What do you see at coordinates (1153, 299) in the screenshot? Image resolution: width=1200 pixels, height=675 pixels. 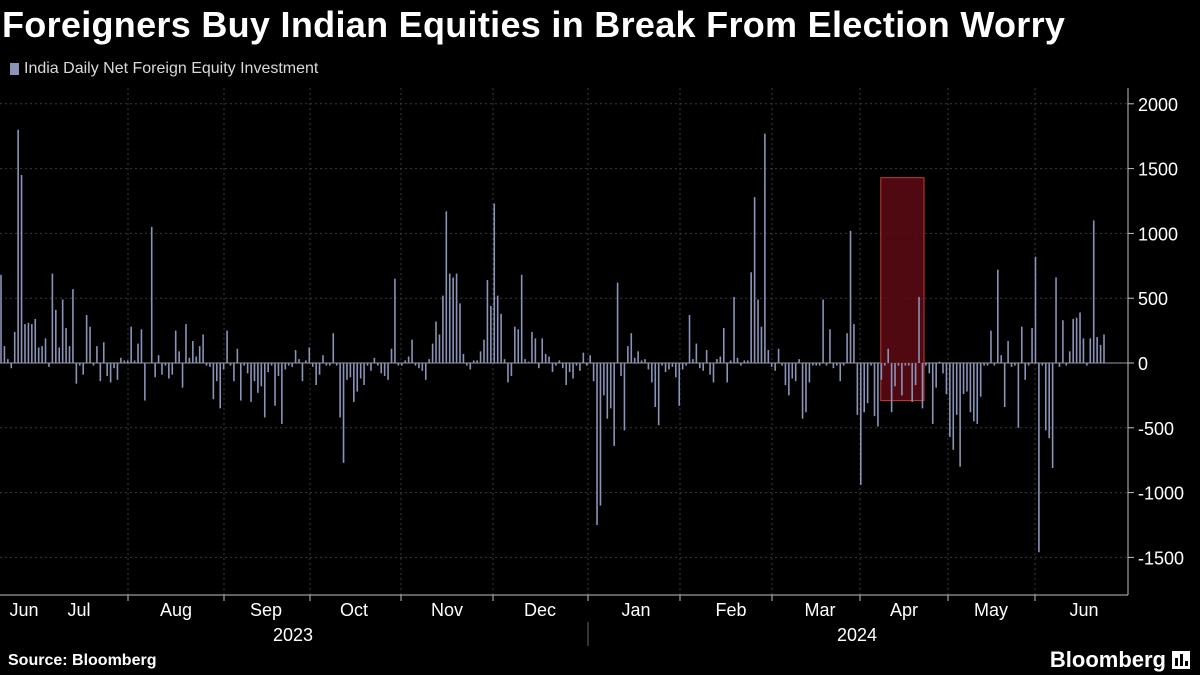 I see `y-tick-label: 500` at bounding box center [1153, 299].